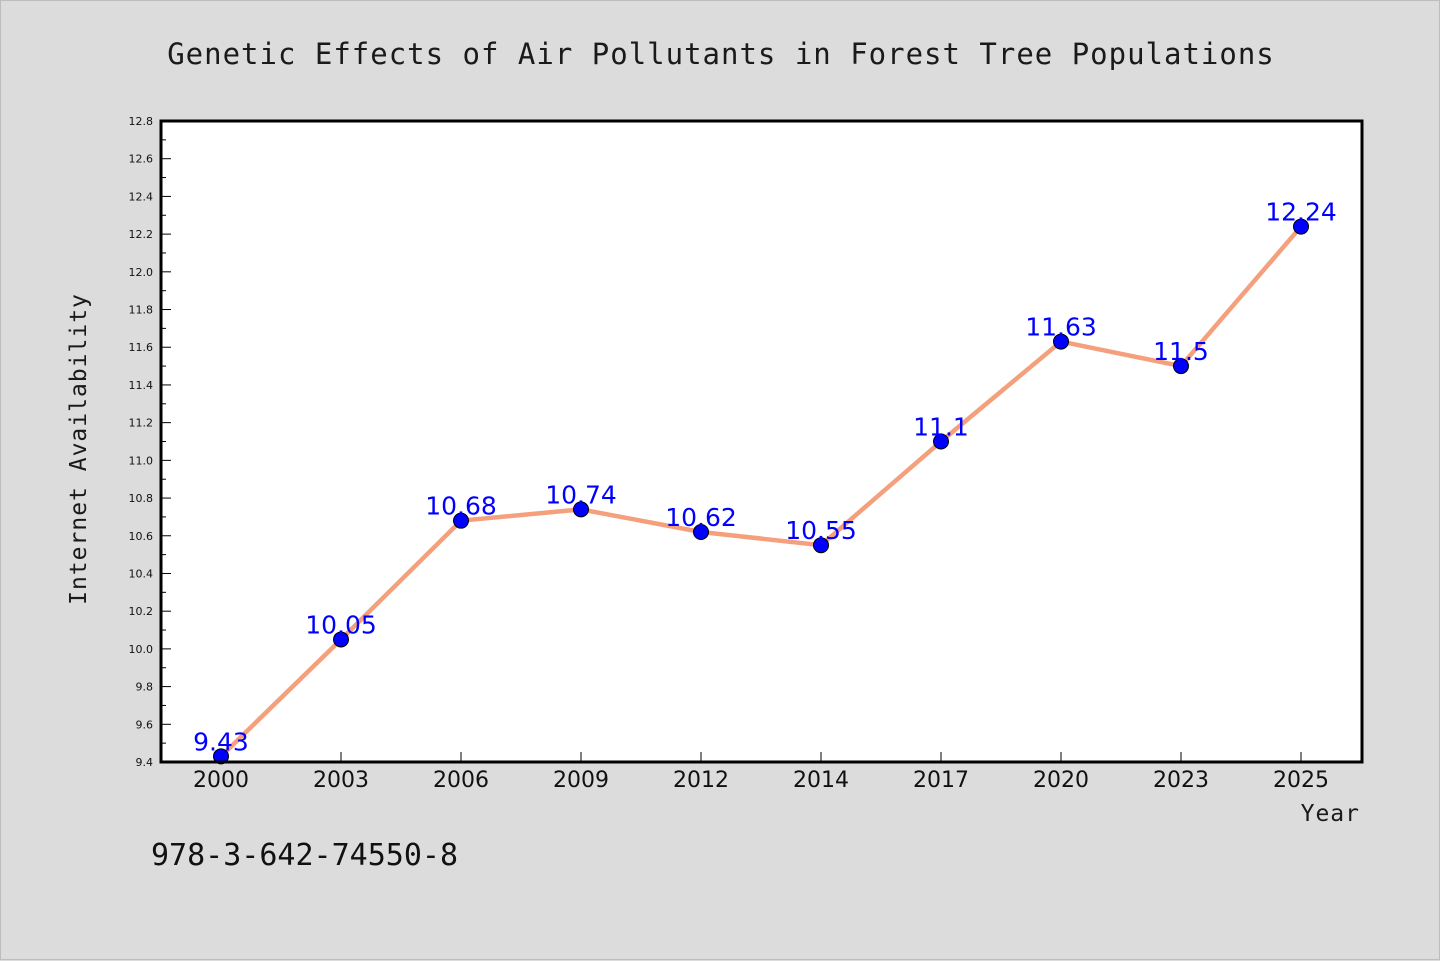  Describe the element at coordinates (141, 196) in the screenshot. I see `y-tick-label: 12.4` at that location.